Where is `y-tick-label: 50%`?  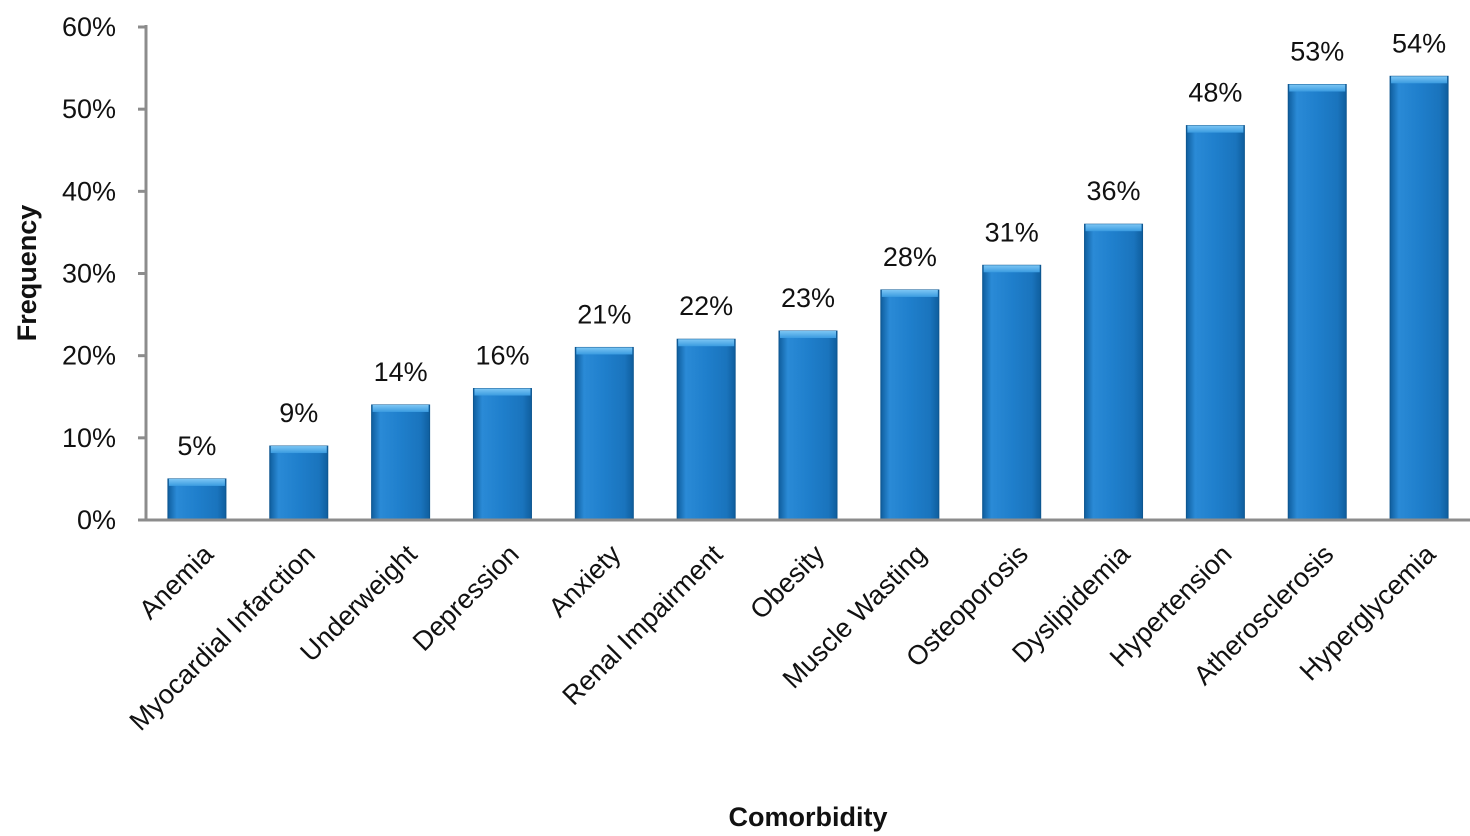 y-tick-label: 50% is located at coordinates (89, 109).